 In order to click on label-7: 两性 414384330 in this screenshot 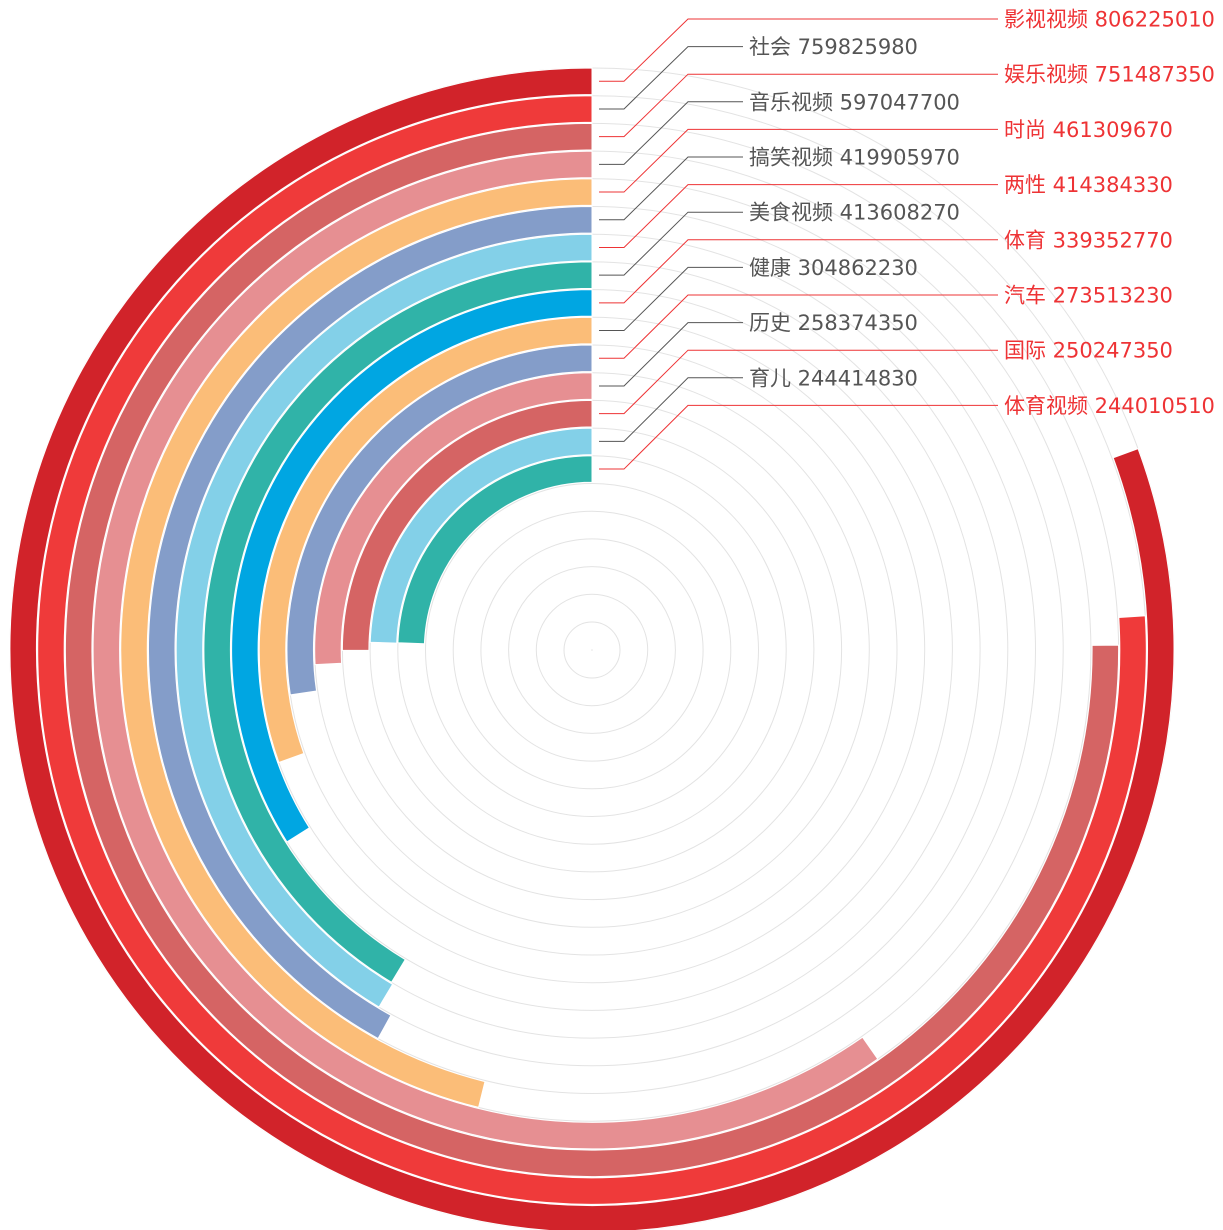, I will do `click(1088, 185)`.